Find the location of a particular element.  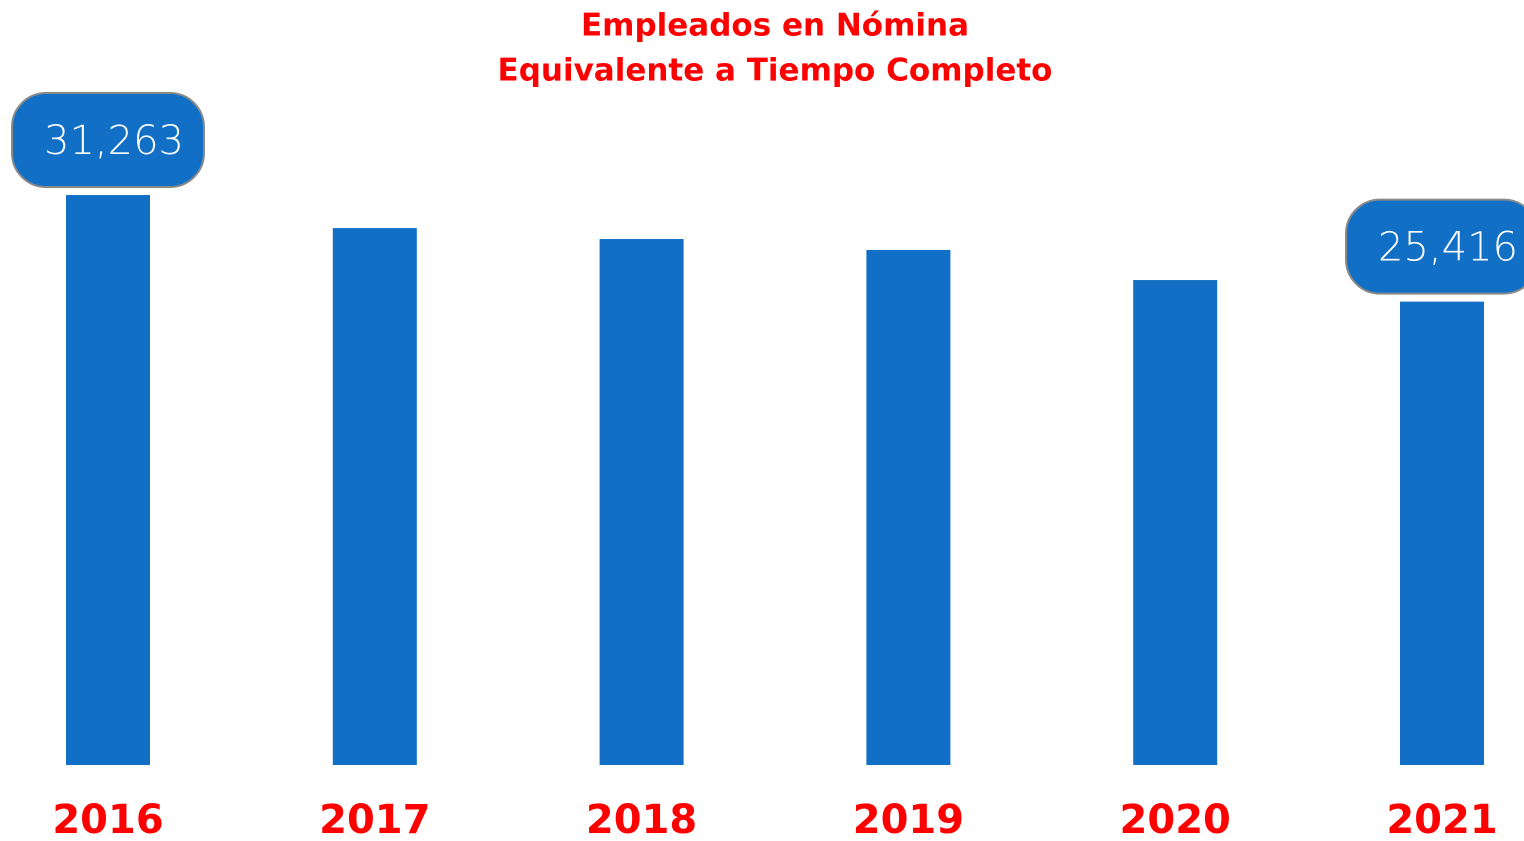

value-label: 31,263 is located at coordinates (114, 141).